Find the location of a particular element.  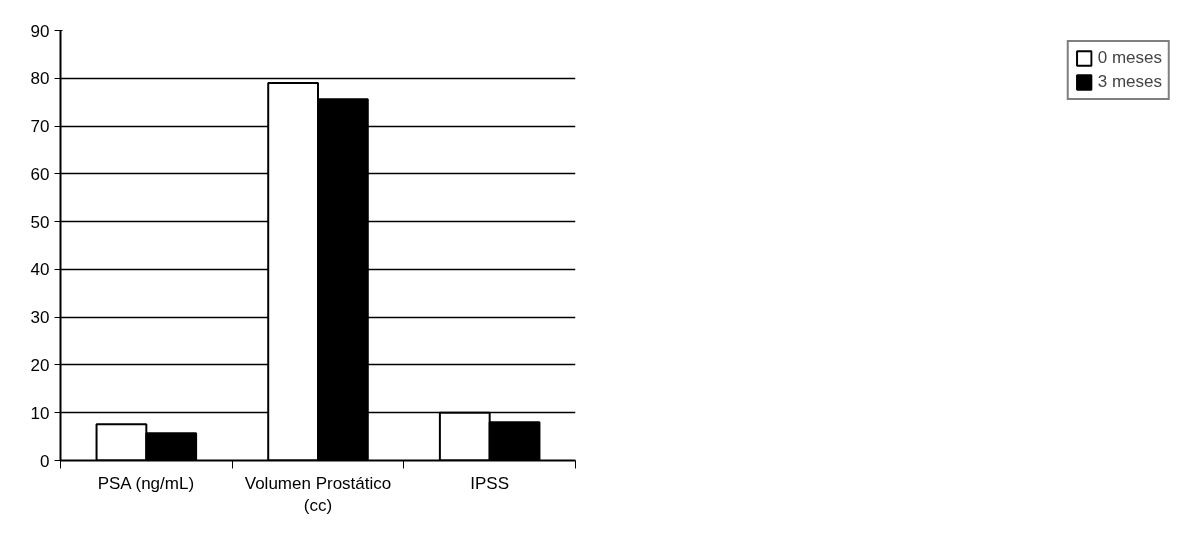

y-tick-label: 20 is located at coordinates (40, 365).